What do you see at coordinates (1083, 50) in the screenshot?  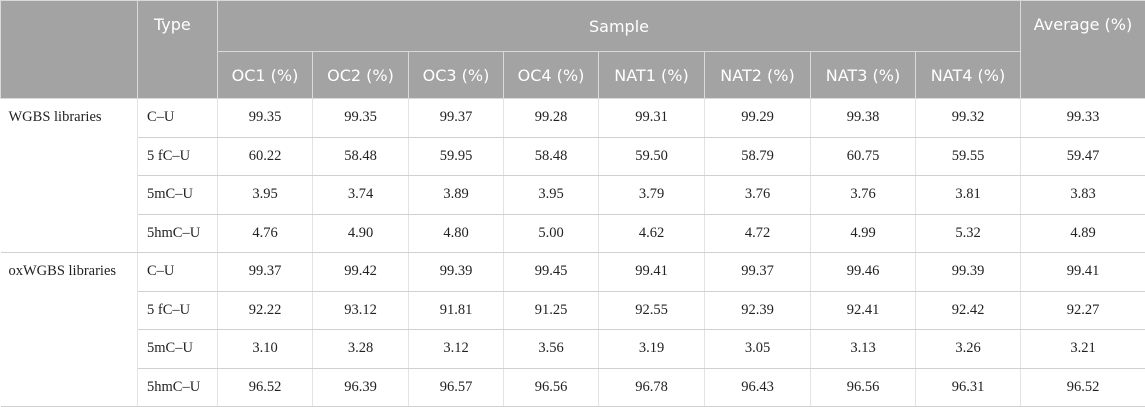 I see `average-header: Average (%)` at bounding box center [1083, 50].